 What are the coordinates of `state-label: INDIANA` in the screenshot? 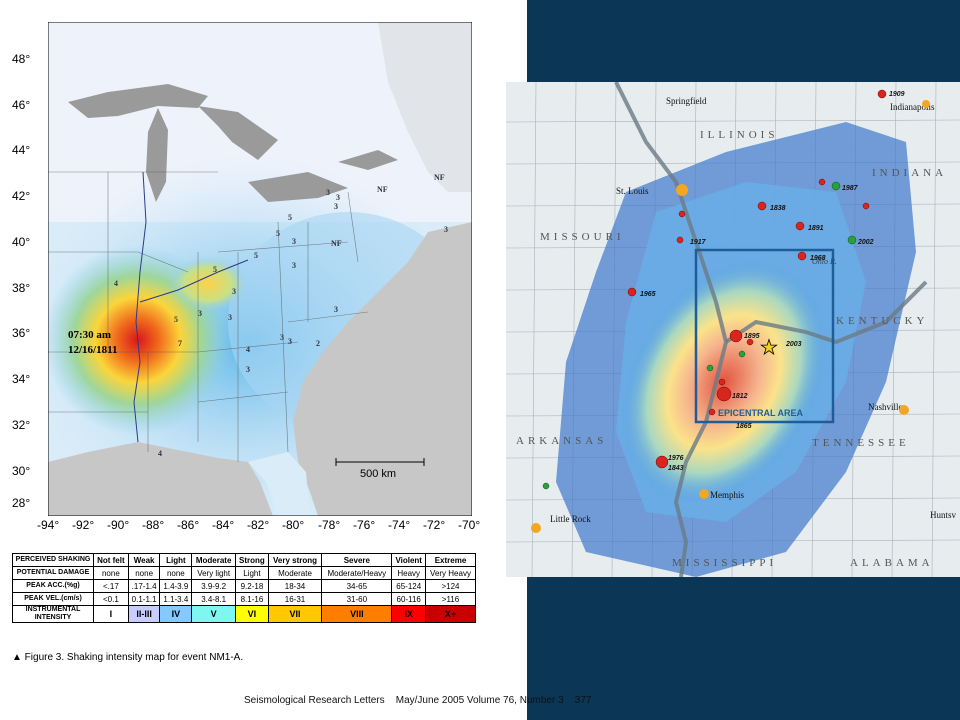 It's located at (909, 173).